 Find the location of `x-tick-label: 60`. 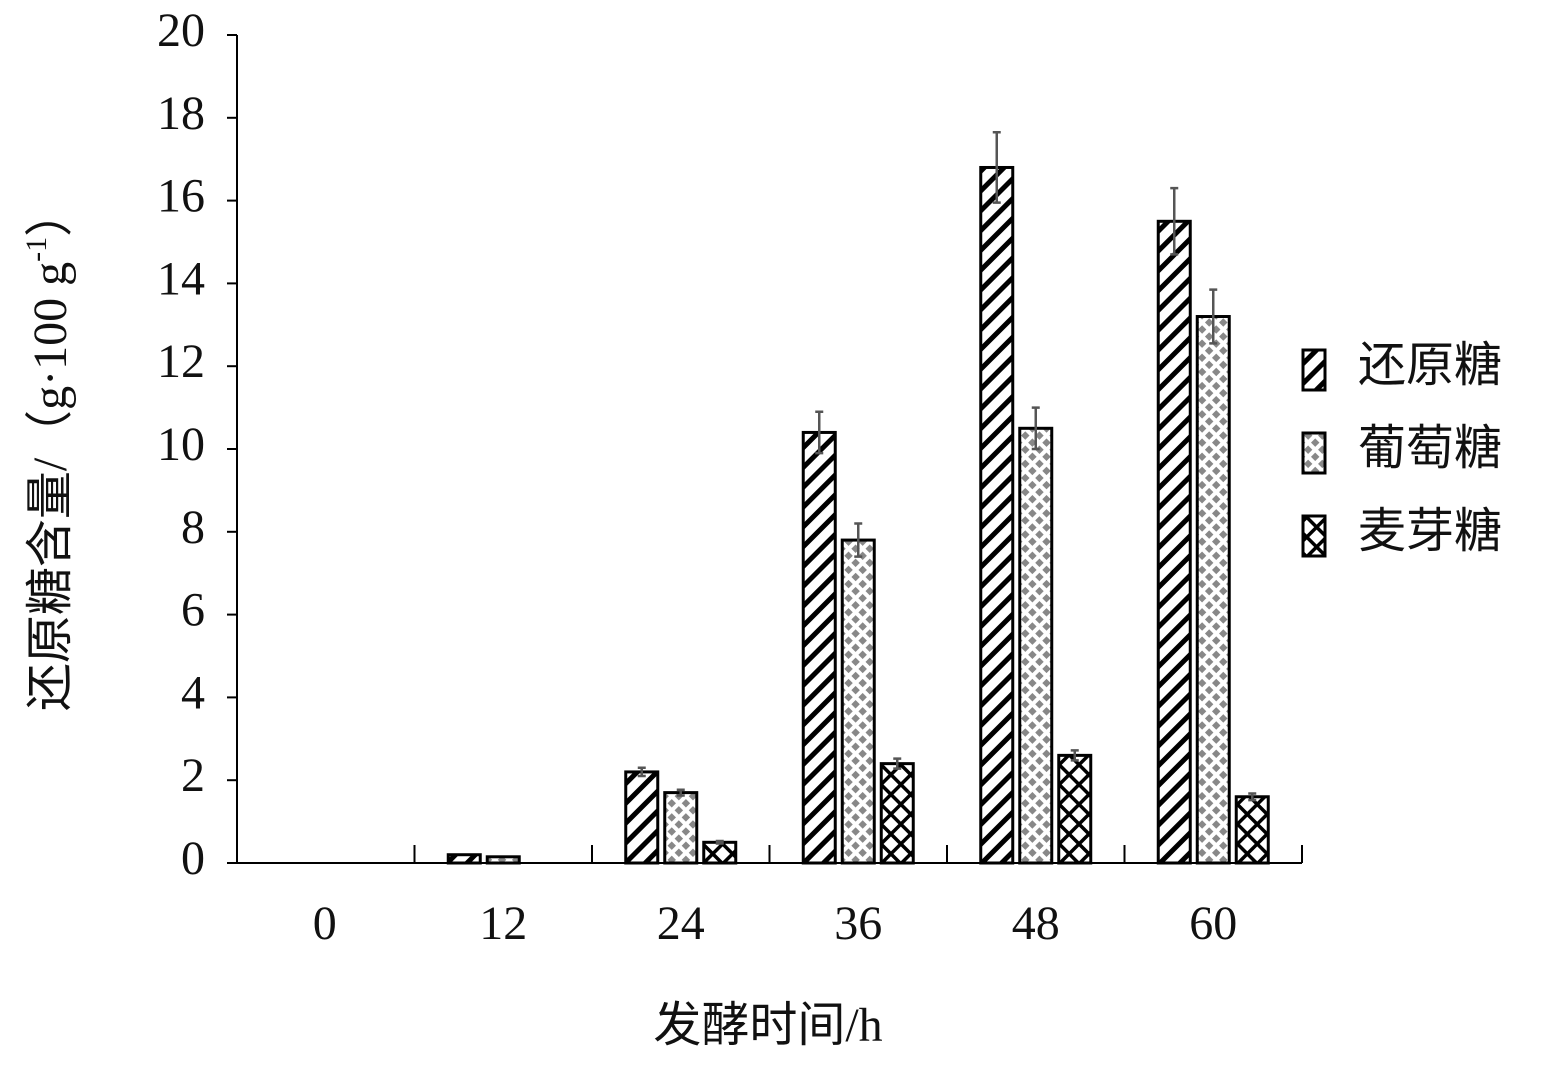

x-tick-label: 60 is located at coordinates (1213, 923).